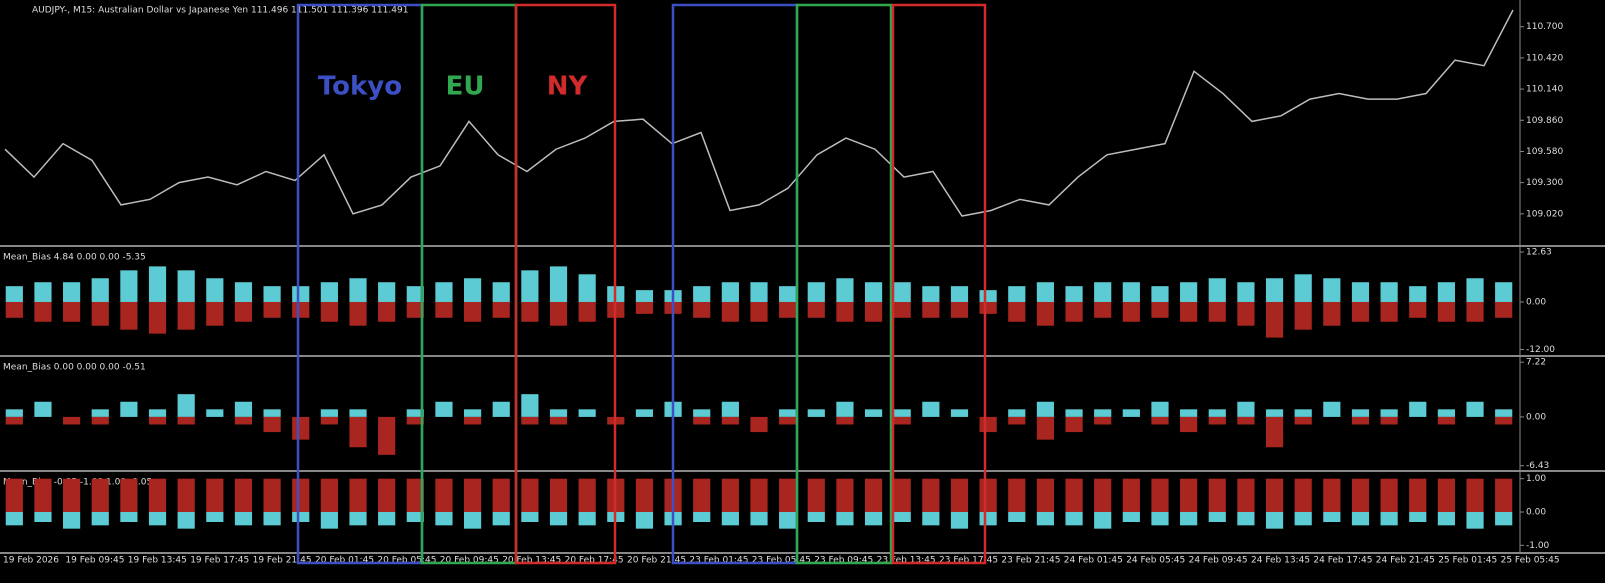 The height and width of the screenshot is (583, 1605). Describe the element at coordinates (1536, 479) in the screenshot. I see `y-tick-label: 1.00` at that location.